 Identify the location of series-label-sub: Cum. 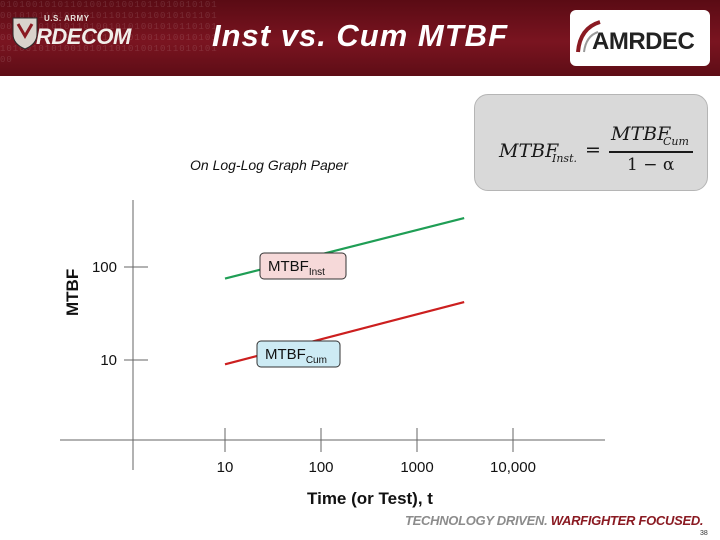
(316, 360).